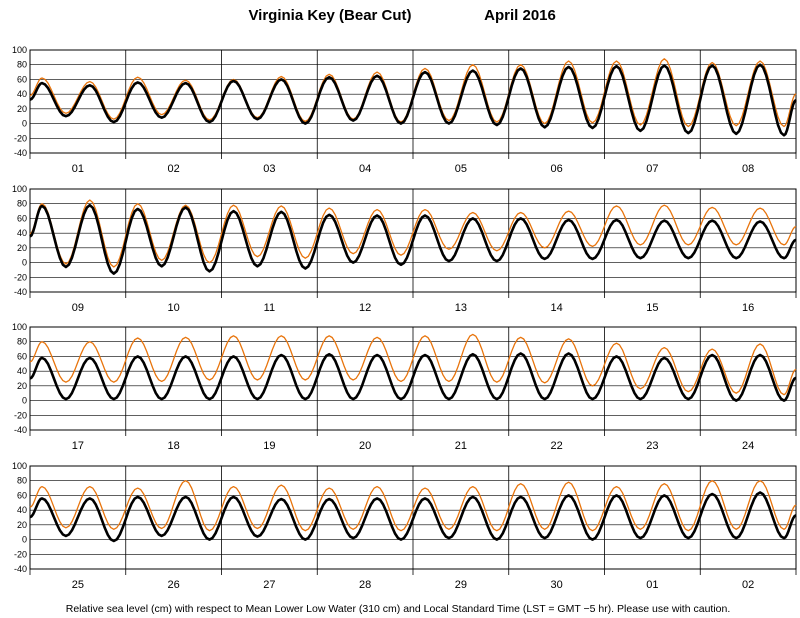 The image size is (800, 618). What do you see at coordinates (461, 446) in the screenshot?
I see `day-label: 21` at bounding box center [461, 446].